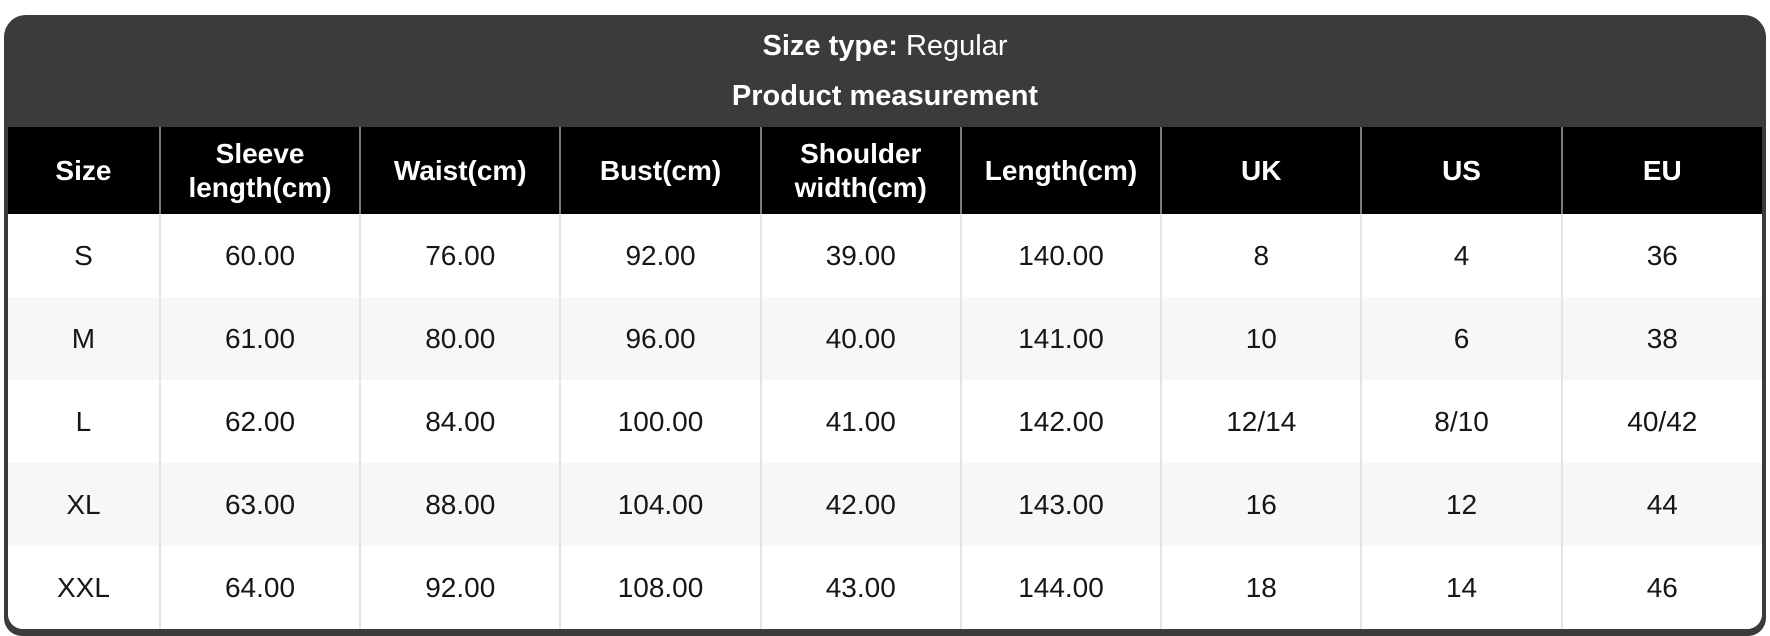 The image size is (1770, 636). What do you see at coordinates (460, 338) in the screenshot?
I see `table-cell: 80.00` at bounding box center [460, 338].